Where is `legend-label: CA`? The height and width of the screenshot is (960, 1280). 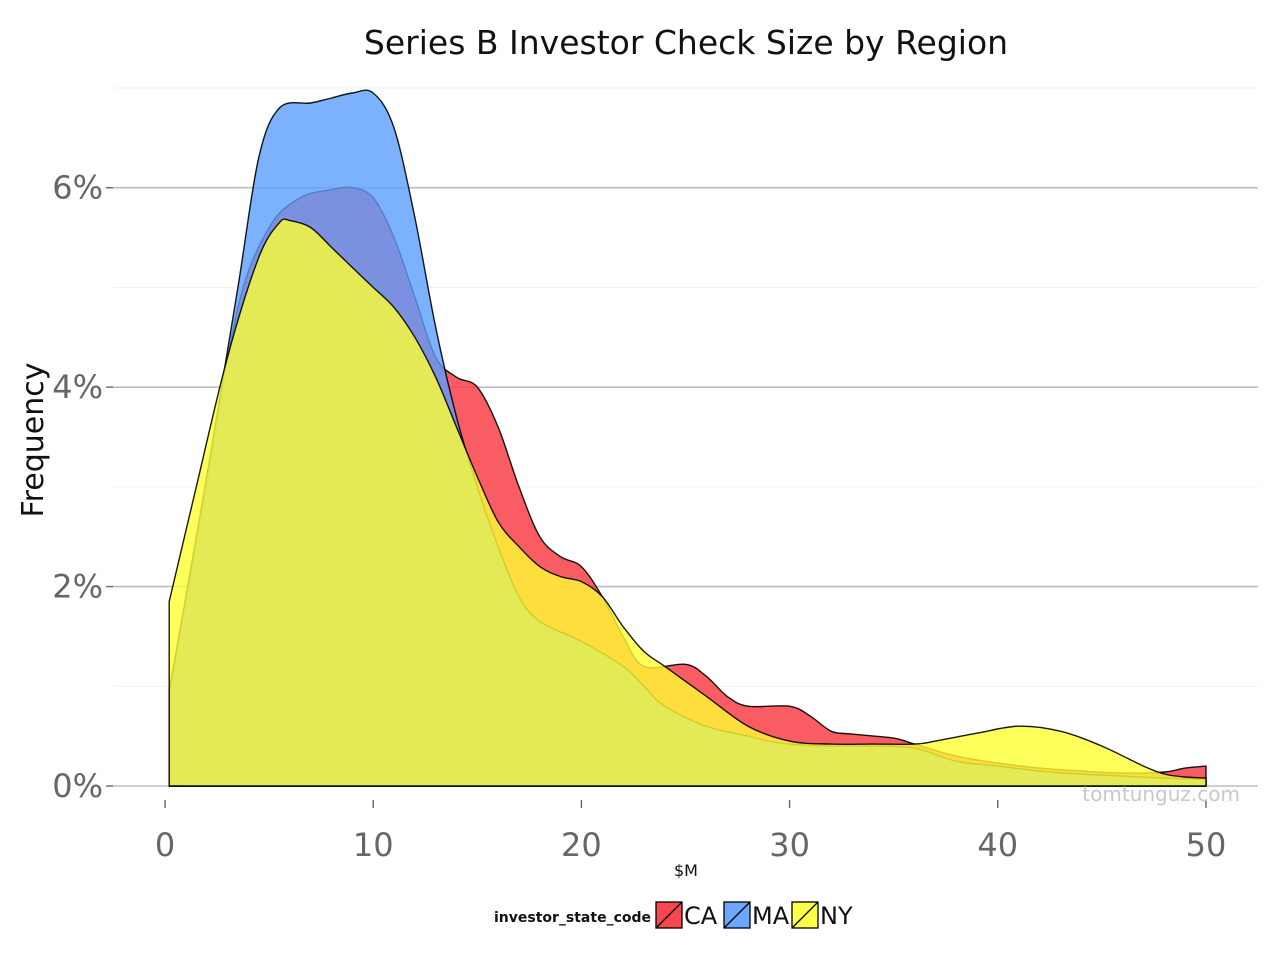 legend-label: CA is located at coordinates (701, 916).